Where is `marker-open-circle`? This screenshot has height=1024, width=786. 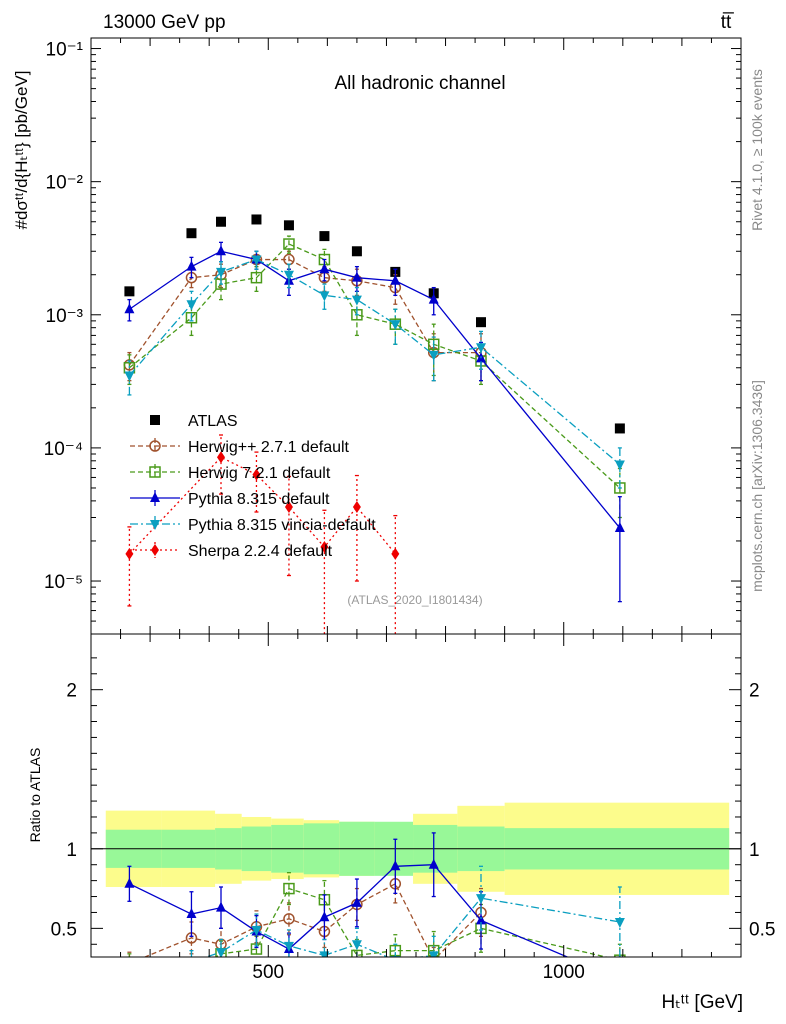 marker-open-circle is located at coordinates (155, 446).